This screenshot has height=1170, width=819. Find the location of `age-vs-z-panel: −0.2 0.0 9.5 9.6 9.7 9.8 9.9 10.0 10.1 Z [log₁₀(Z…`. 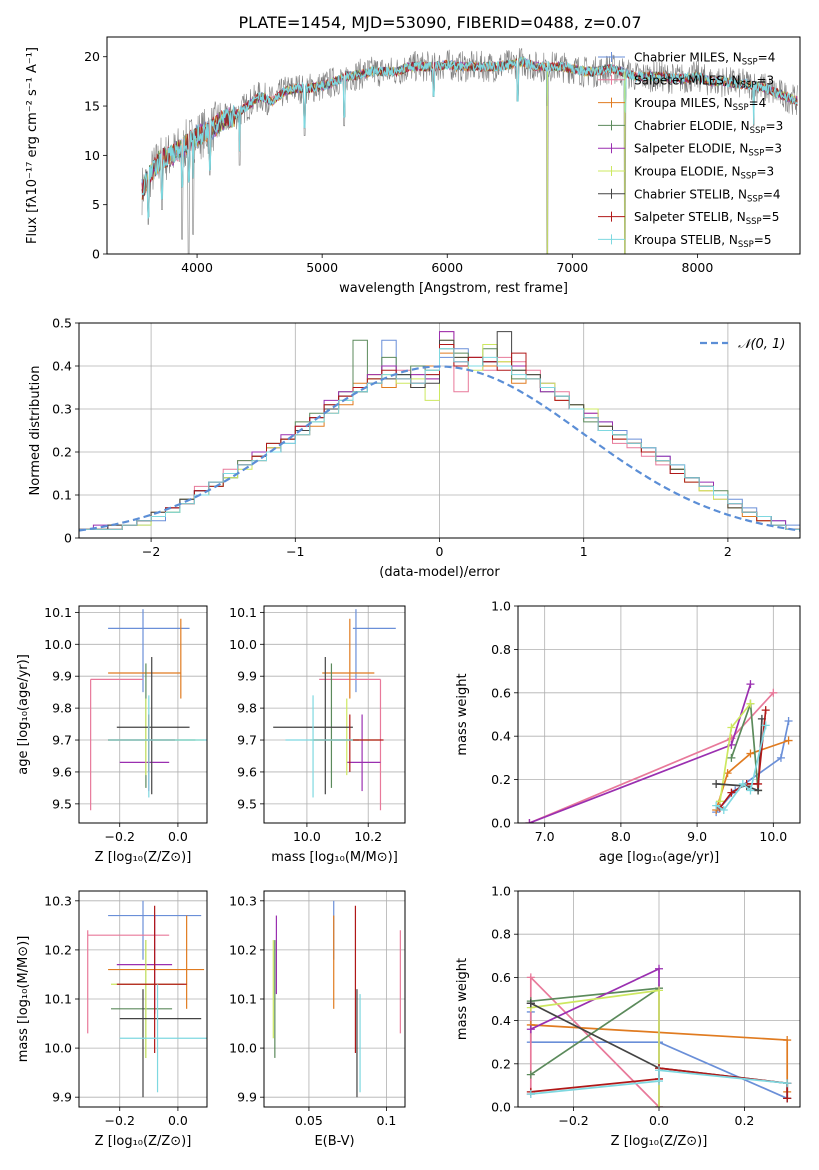

age-vs-z-panel: −0.2 0.0 9.5 9.6 9.7 9.8 9.9 10.0 10.1 Z [log₁₀(Z… is located at coordinates (112, 735).